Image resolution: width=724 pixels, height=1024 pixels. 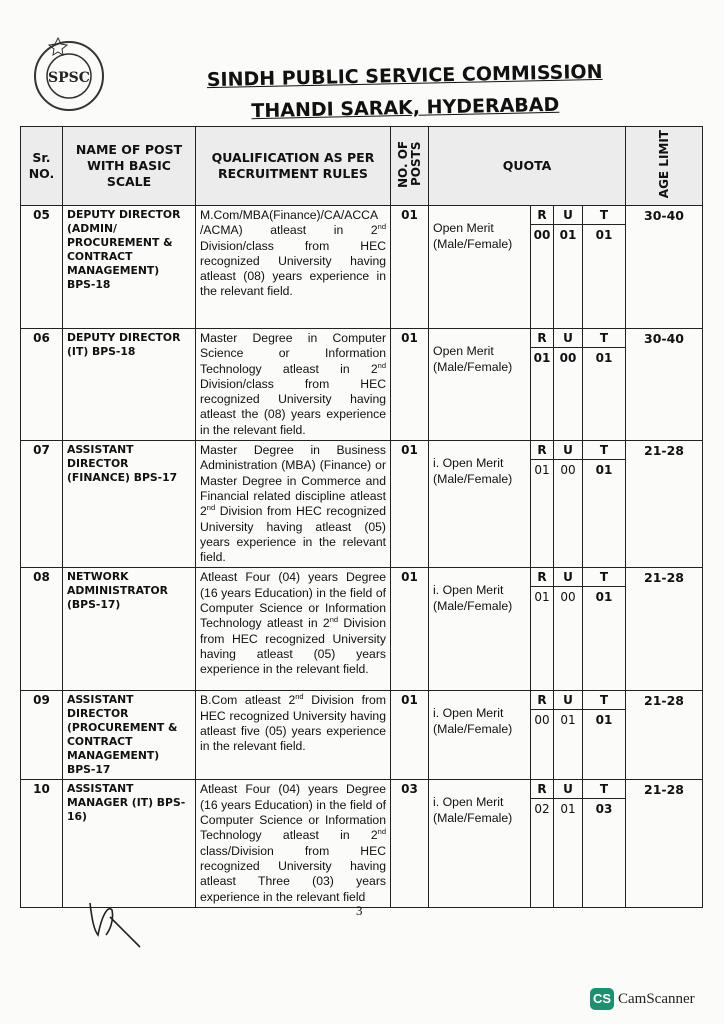 I want to click on post-name: ASSISTANT MANAGER (IT) BPS-16), so click(x=129, y=843).